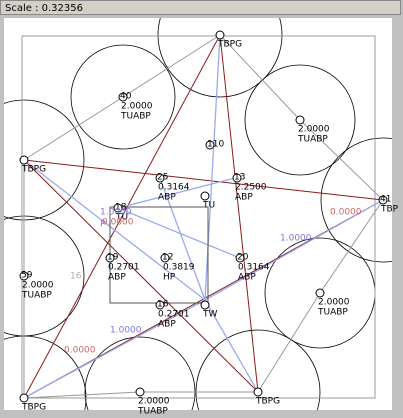  I want to click on node-id: 25, so click(162, 178).